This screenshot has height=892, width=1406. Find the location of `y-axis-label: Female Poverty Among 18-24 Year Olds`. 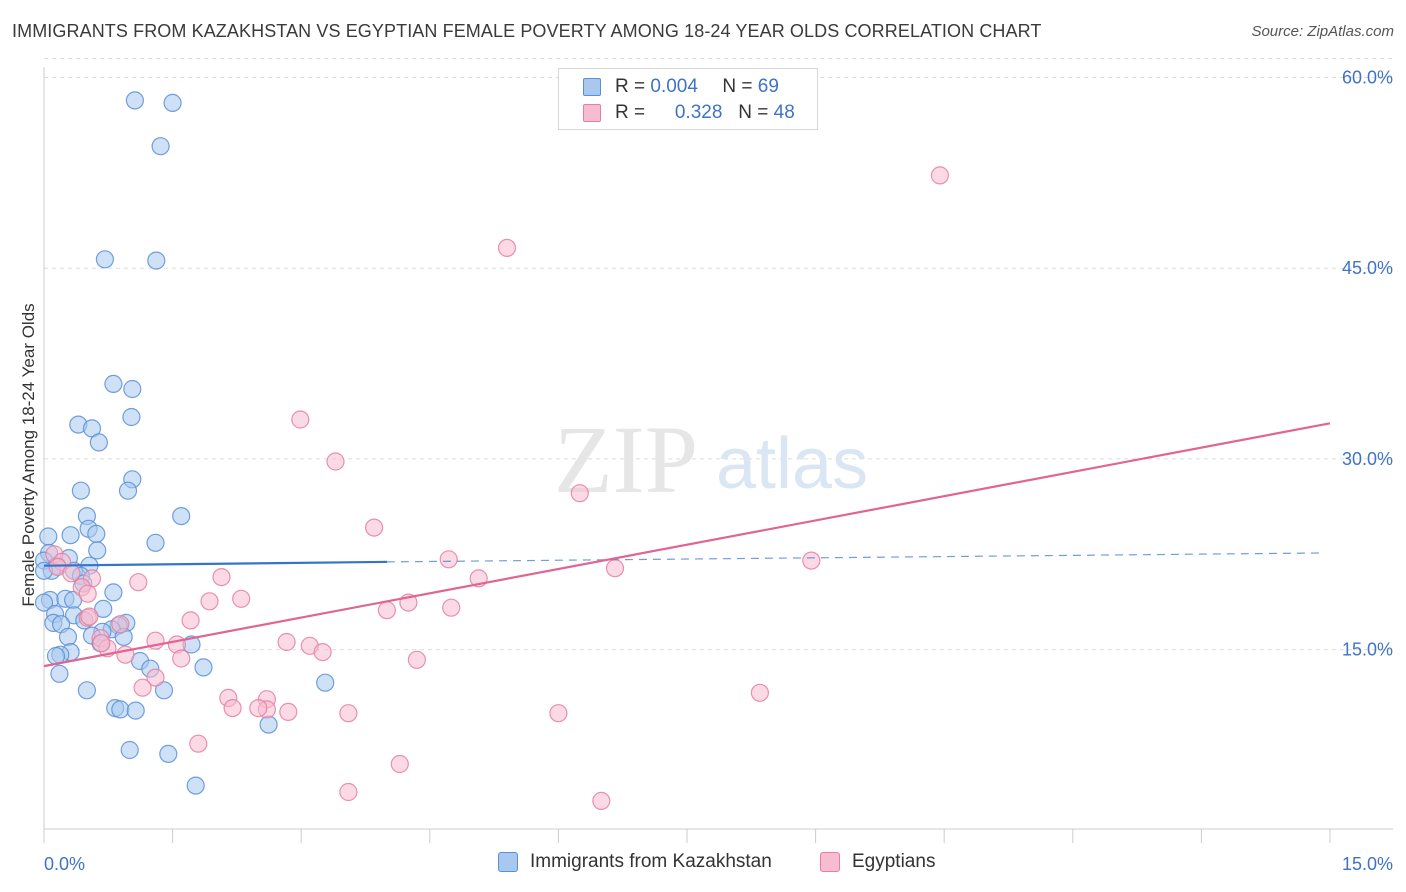

y-axis-label: Female Poverty Among 18-24 Year Olds is located at coordinates (28, 454).